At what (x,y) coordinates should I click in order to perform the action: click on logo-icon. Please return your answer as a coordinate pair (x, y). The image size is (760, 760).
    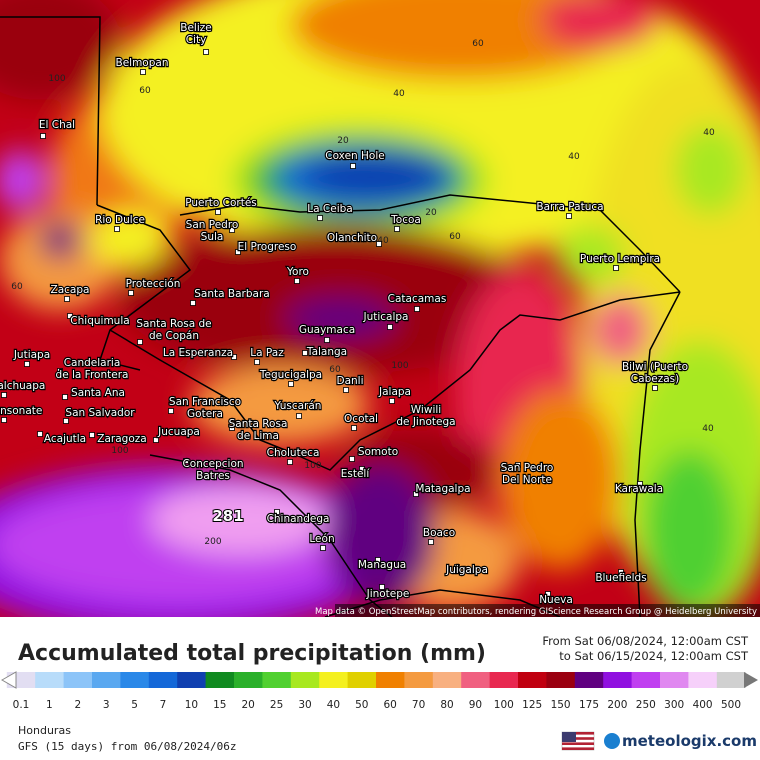
    Looking at the image, I should click on (612, 741).